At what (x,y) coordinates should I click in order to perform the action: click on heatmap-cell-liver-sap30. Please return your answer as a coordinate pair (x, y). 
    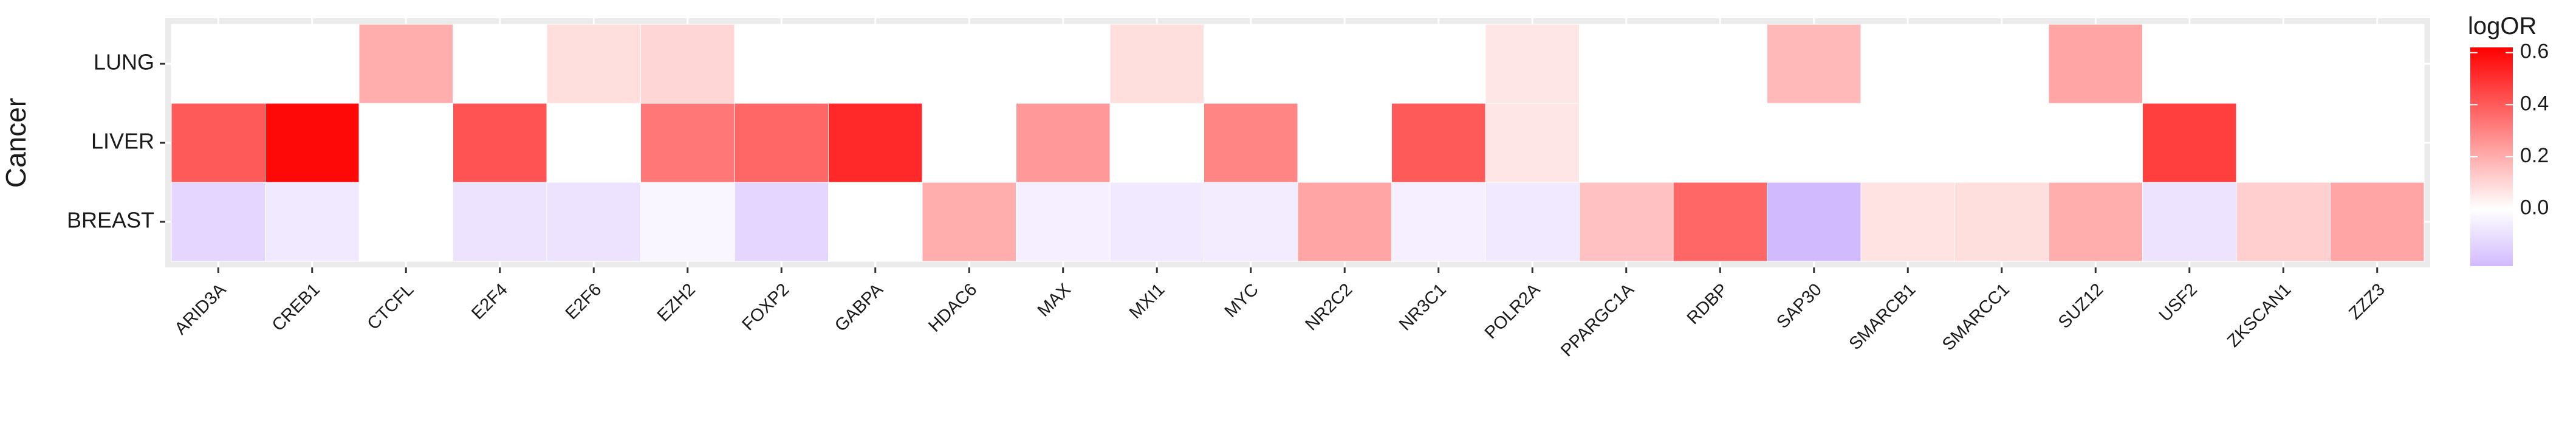
    Looking at the image, I should click on (1814, 143).